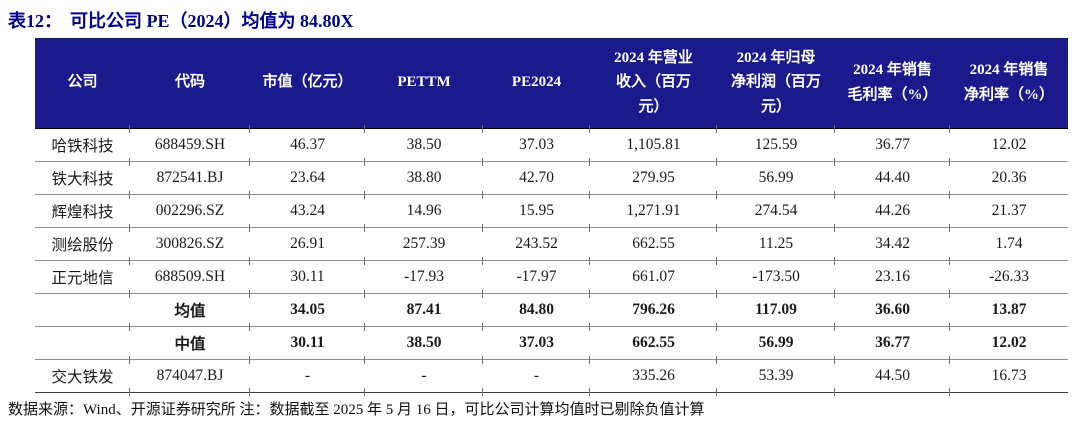 The height and width of the screenshot is (429, 1080). I want to click on cell-code: 002296.SZ, so click(189, 209).